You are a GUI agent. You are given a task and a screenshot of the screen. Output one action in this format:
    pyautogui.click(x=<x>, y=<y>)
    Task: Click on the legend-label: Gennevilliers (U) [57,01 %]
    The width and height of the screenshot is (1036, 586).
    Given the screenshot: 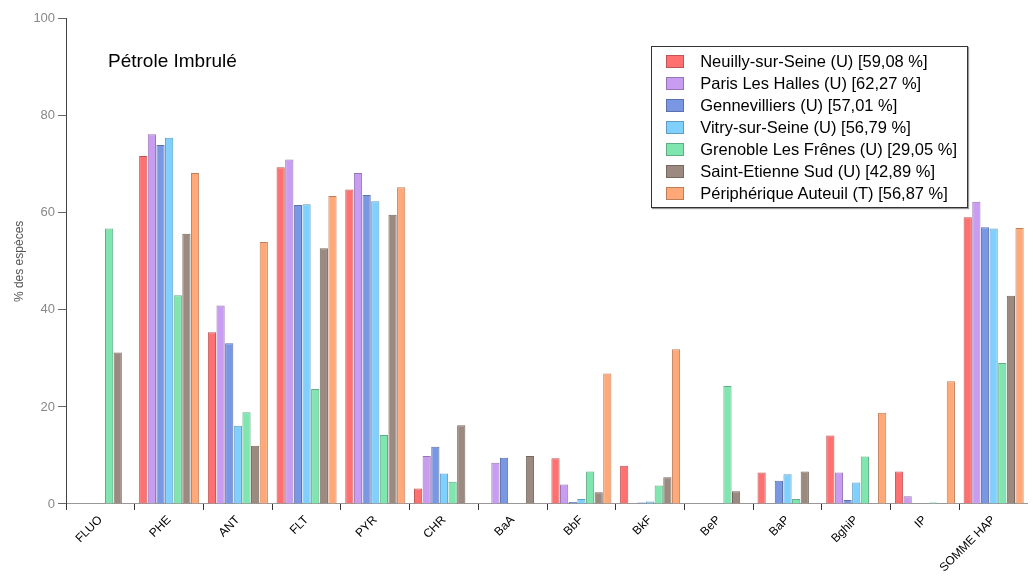 What is the action you would take?
    pyautogui.click(x=799, y=105)
    